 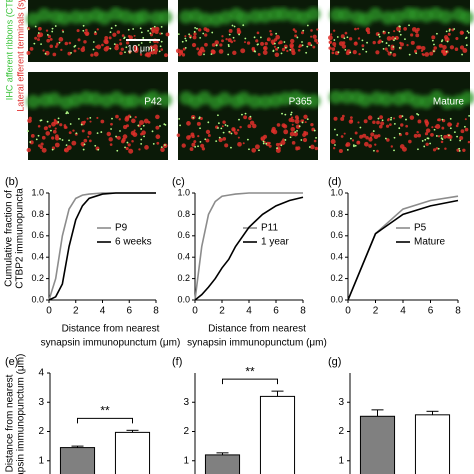 What do you see at coordinates (276, 311) in the screenshot?
I see `x-tick-label: 6` at bounding box center [276, 311].